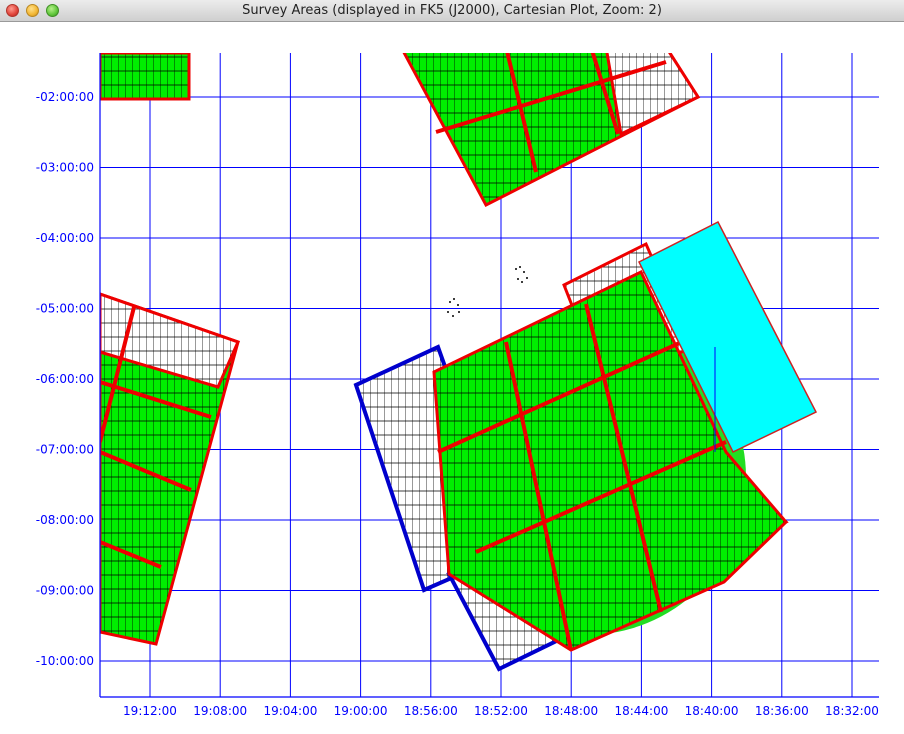 Image resolution: width=904 pixels, height=734 pixels. Describe the element at coordinates (712, 711) in the screenshot. I see `ra-tick-label: 18:40:00` at that location.